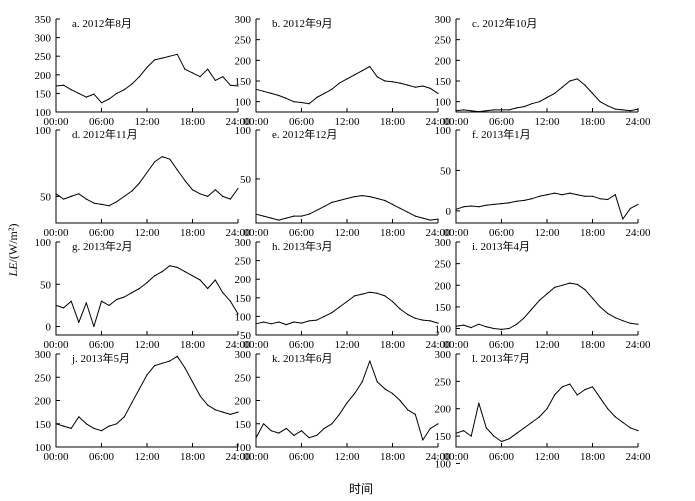 This screenshot has width=695, height=501. I want to click on panel-a-xtick-label: 00:00, so click(56, 122).